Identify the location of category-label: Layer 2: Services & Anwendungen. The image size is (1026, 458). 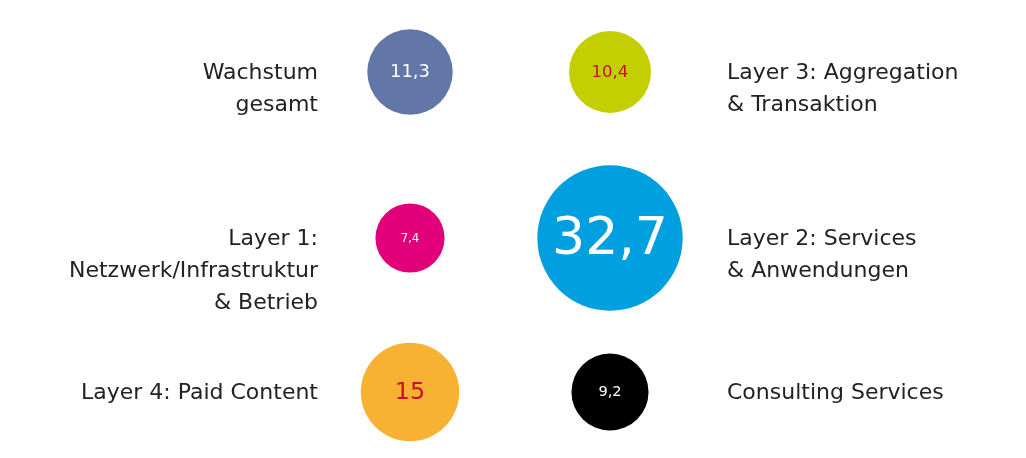
(822, 253).